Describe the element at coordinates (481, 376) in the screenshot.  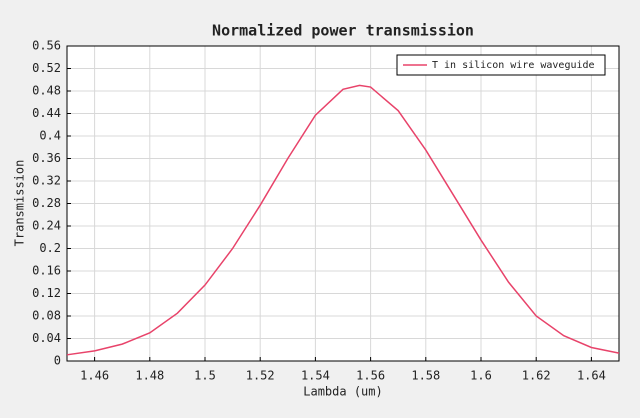
I see `x-tick-label: 1.6` at that location.